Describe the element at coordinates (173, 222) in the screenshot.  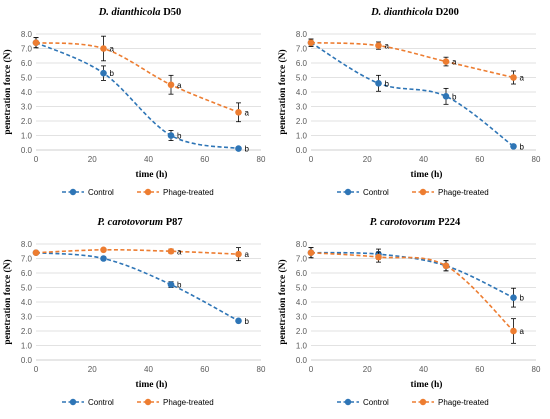
I see `chart-title-strain: P87` at that location.